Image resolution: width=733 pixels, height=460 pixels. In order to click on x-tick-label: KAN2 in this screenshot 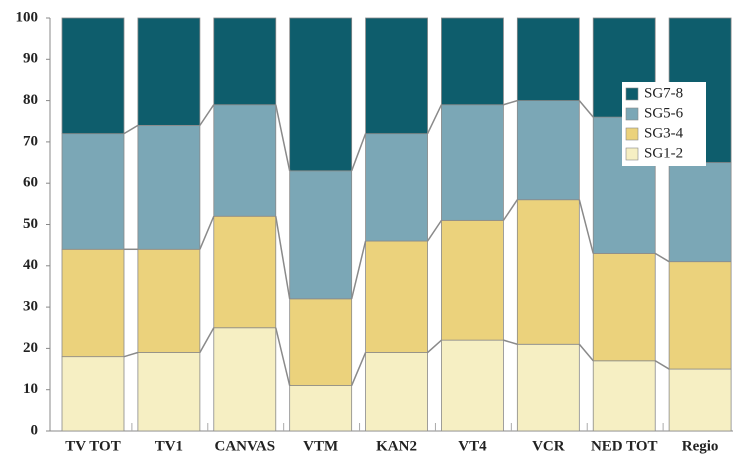, I will do `click(396, 446)`.